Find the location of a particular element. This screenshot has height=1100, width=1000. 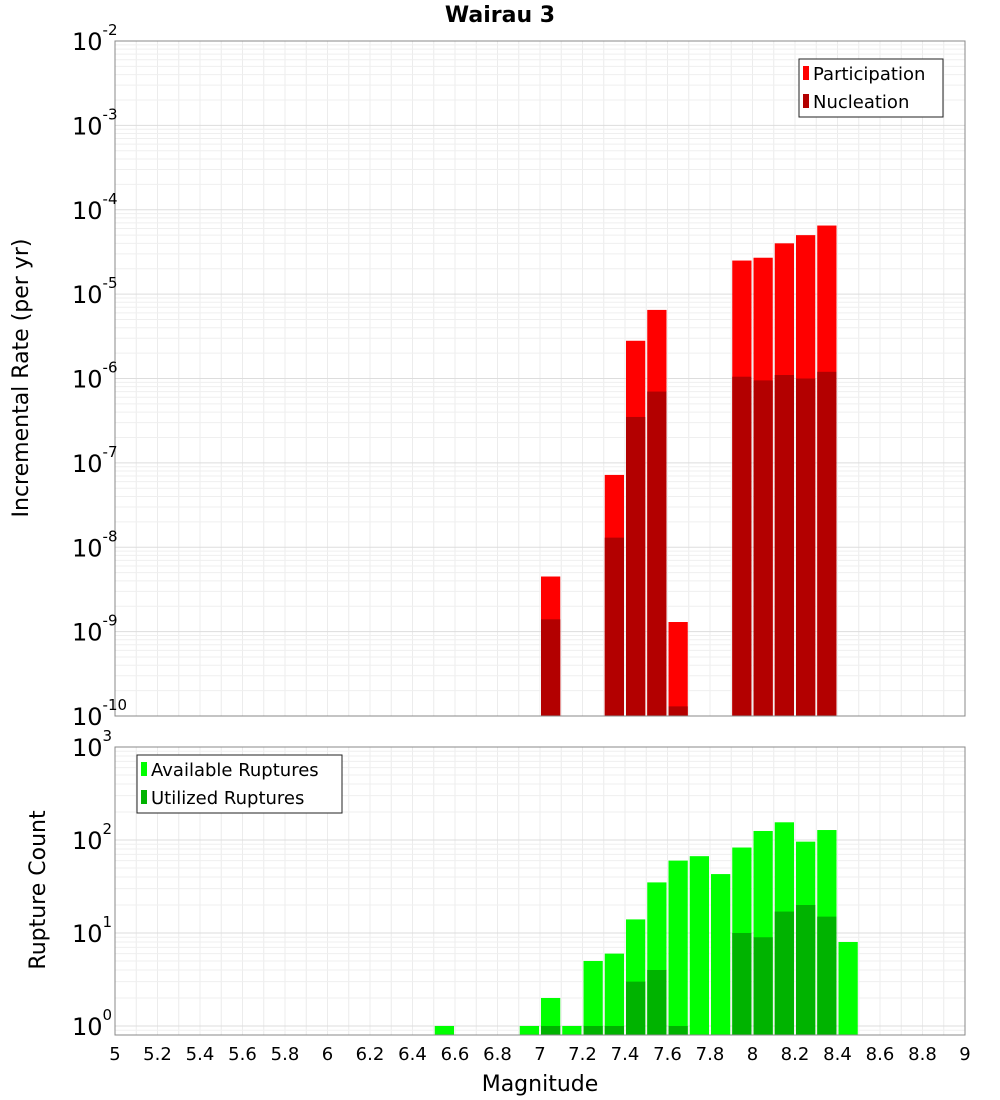

y-tick-label: 10⁻⁵ is located at coordinates (95, 291).